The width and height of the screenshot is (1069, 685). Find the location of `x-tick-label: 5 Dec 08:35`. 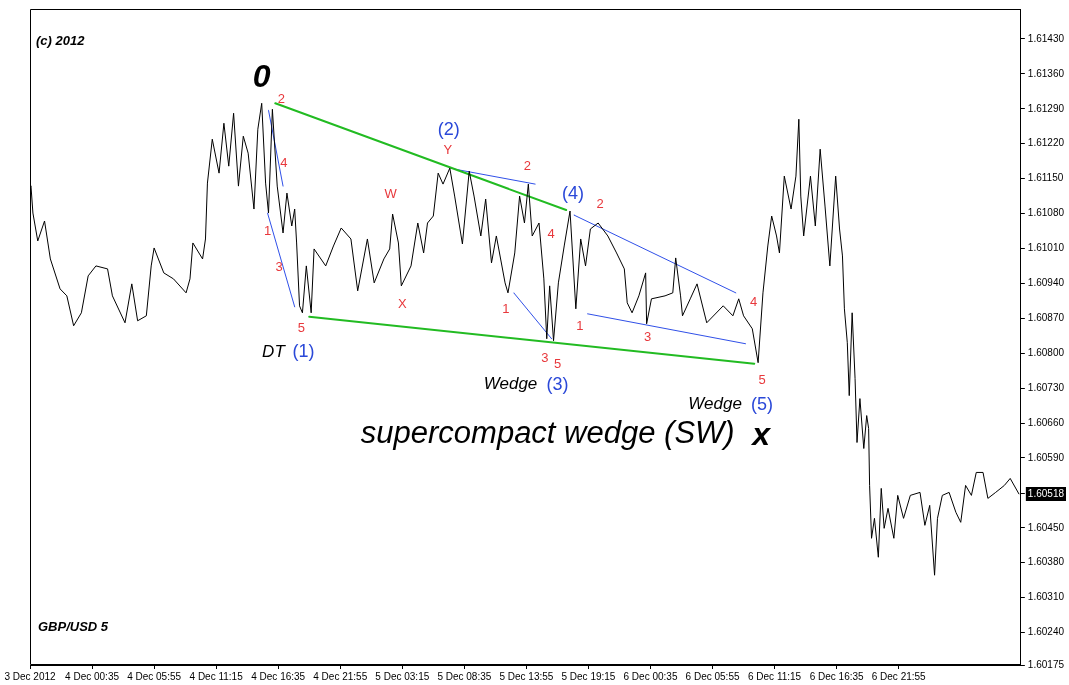

x-tick-label: 5 Dec 08:35 is located at coordinates (464, 676).